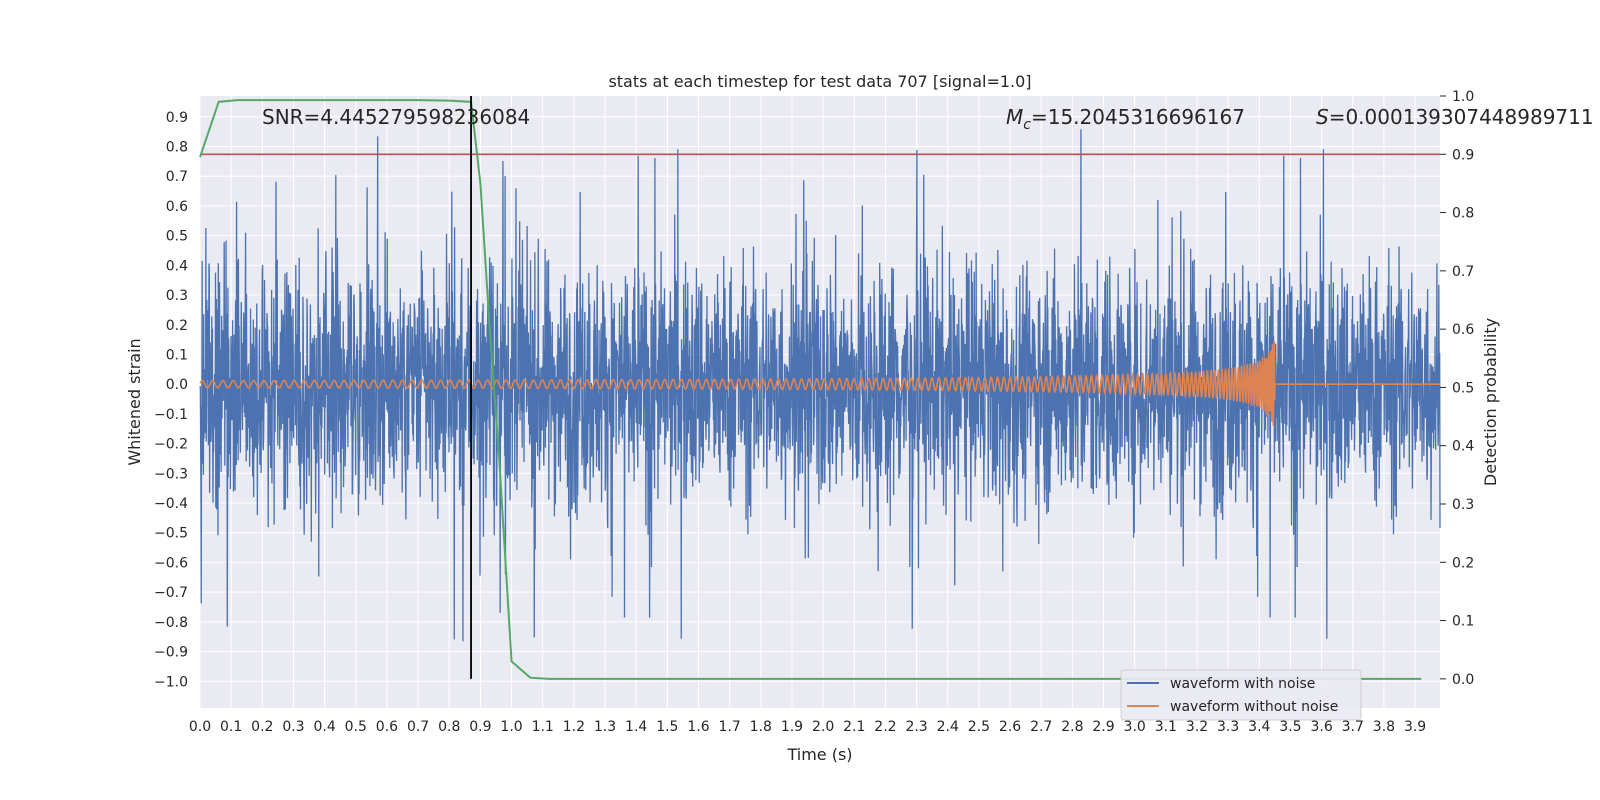 This screenshot has width=1600, height=800. I want to click on y-tick-label-left: 0.9, so click(177, 118).